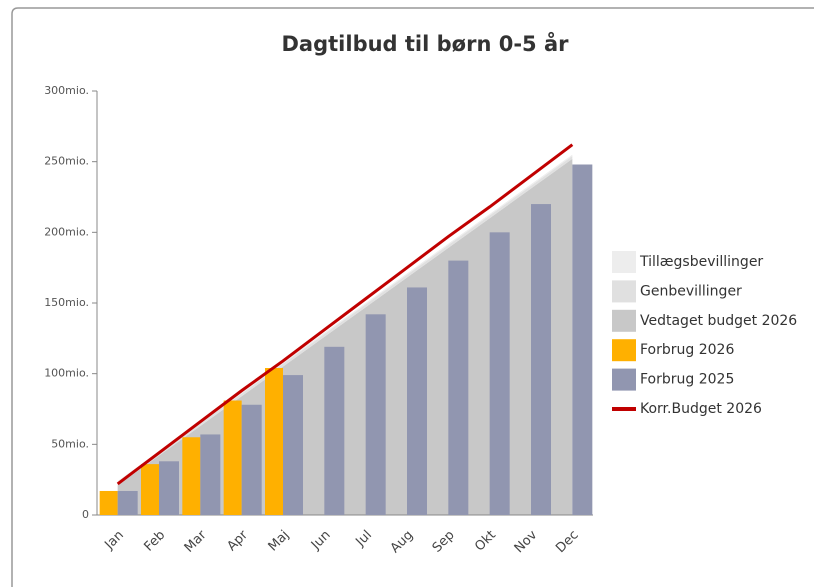 The height and width of the screenshot is (587, 814). Describe the element at coordinates (196, 541) in the screenshot. I see `x-tick-label: Mar` at that location.